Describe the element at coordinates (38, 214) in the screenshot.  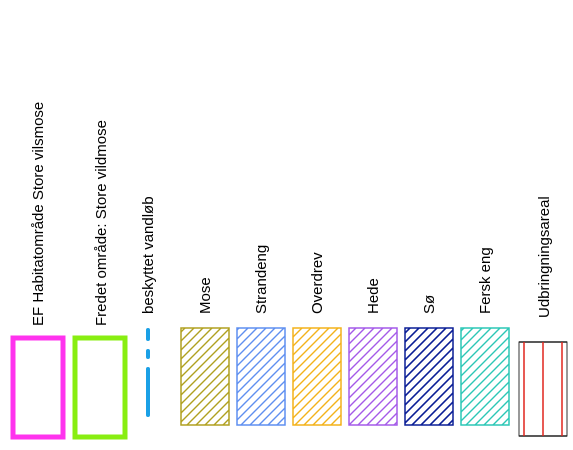
I see `legend-label-ef-habitatomraade: EF Habitatområde Store vilsmose` at that location.